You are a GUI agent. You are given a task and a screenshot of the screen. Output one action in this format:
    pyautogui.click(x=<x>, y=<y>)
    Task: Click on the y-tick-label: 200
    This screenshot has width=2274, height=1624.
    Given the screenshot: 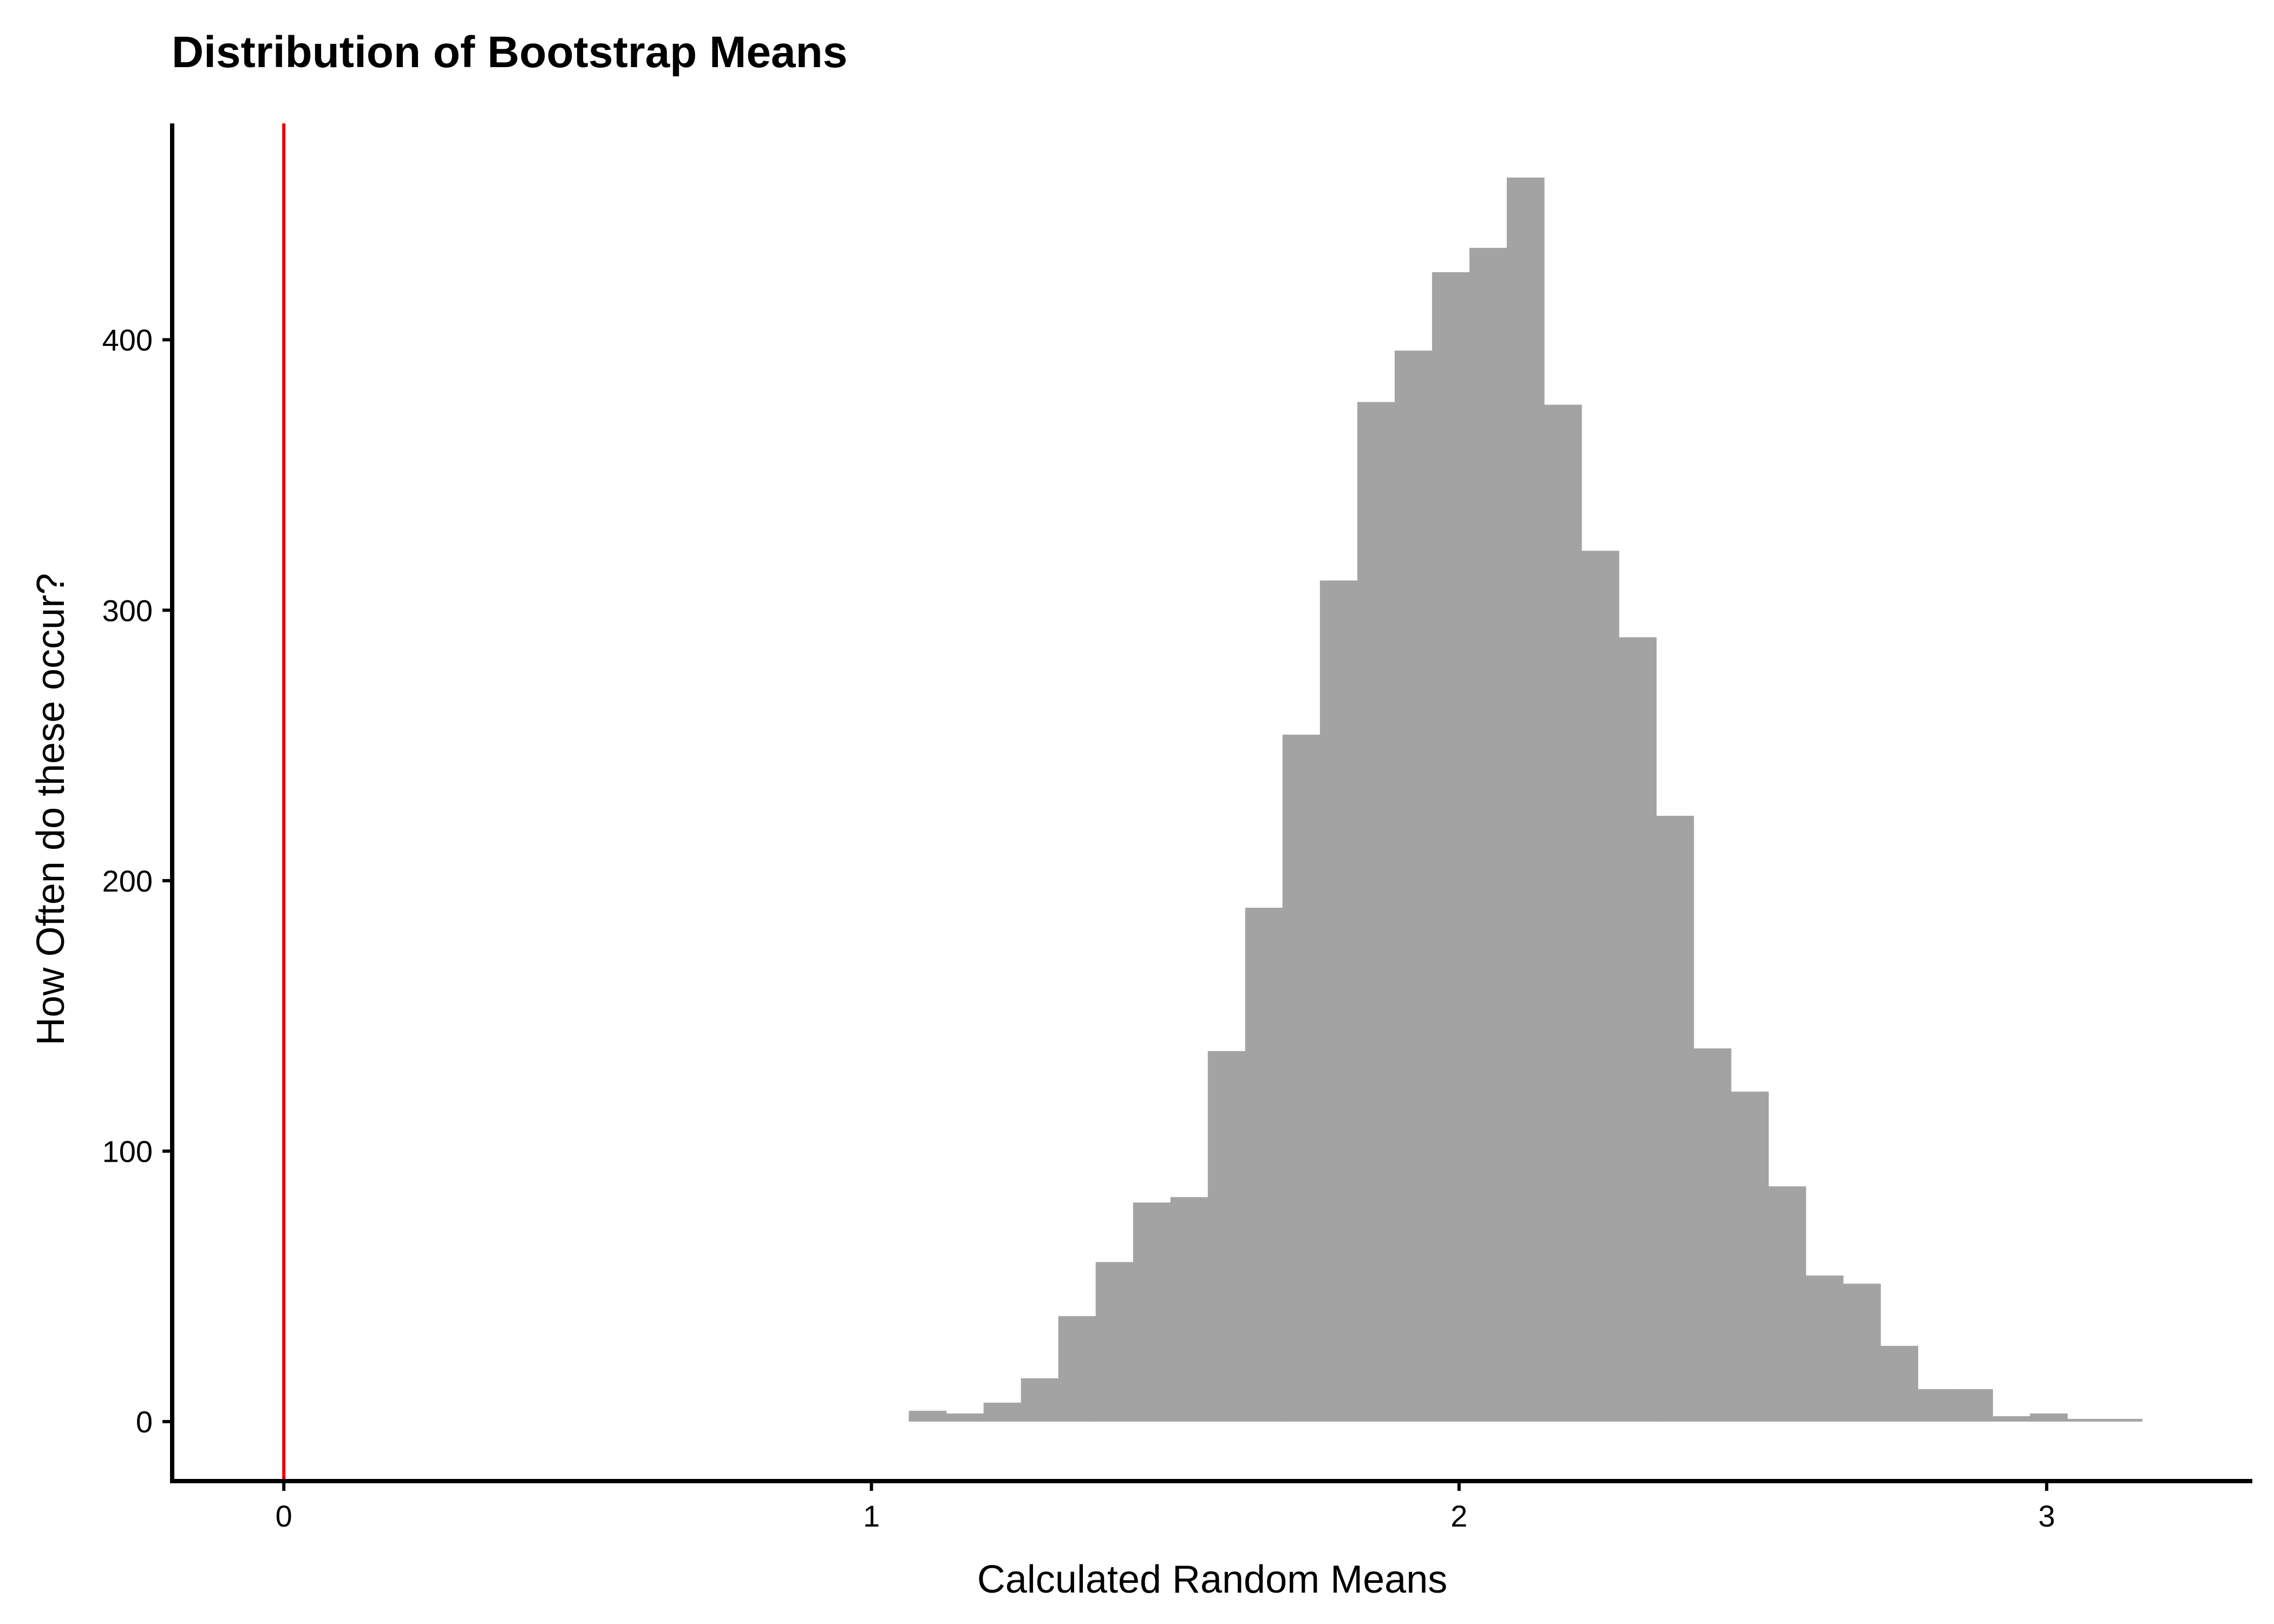 What is the action you would take?
    pyautogui.click(x=128, y=881)
    